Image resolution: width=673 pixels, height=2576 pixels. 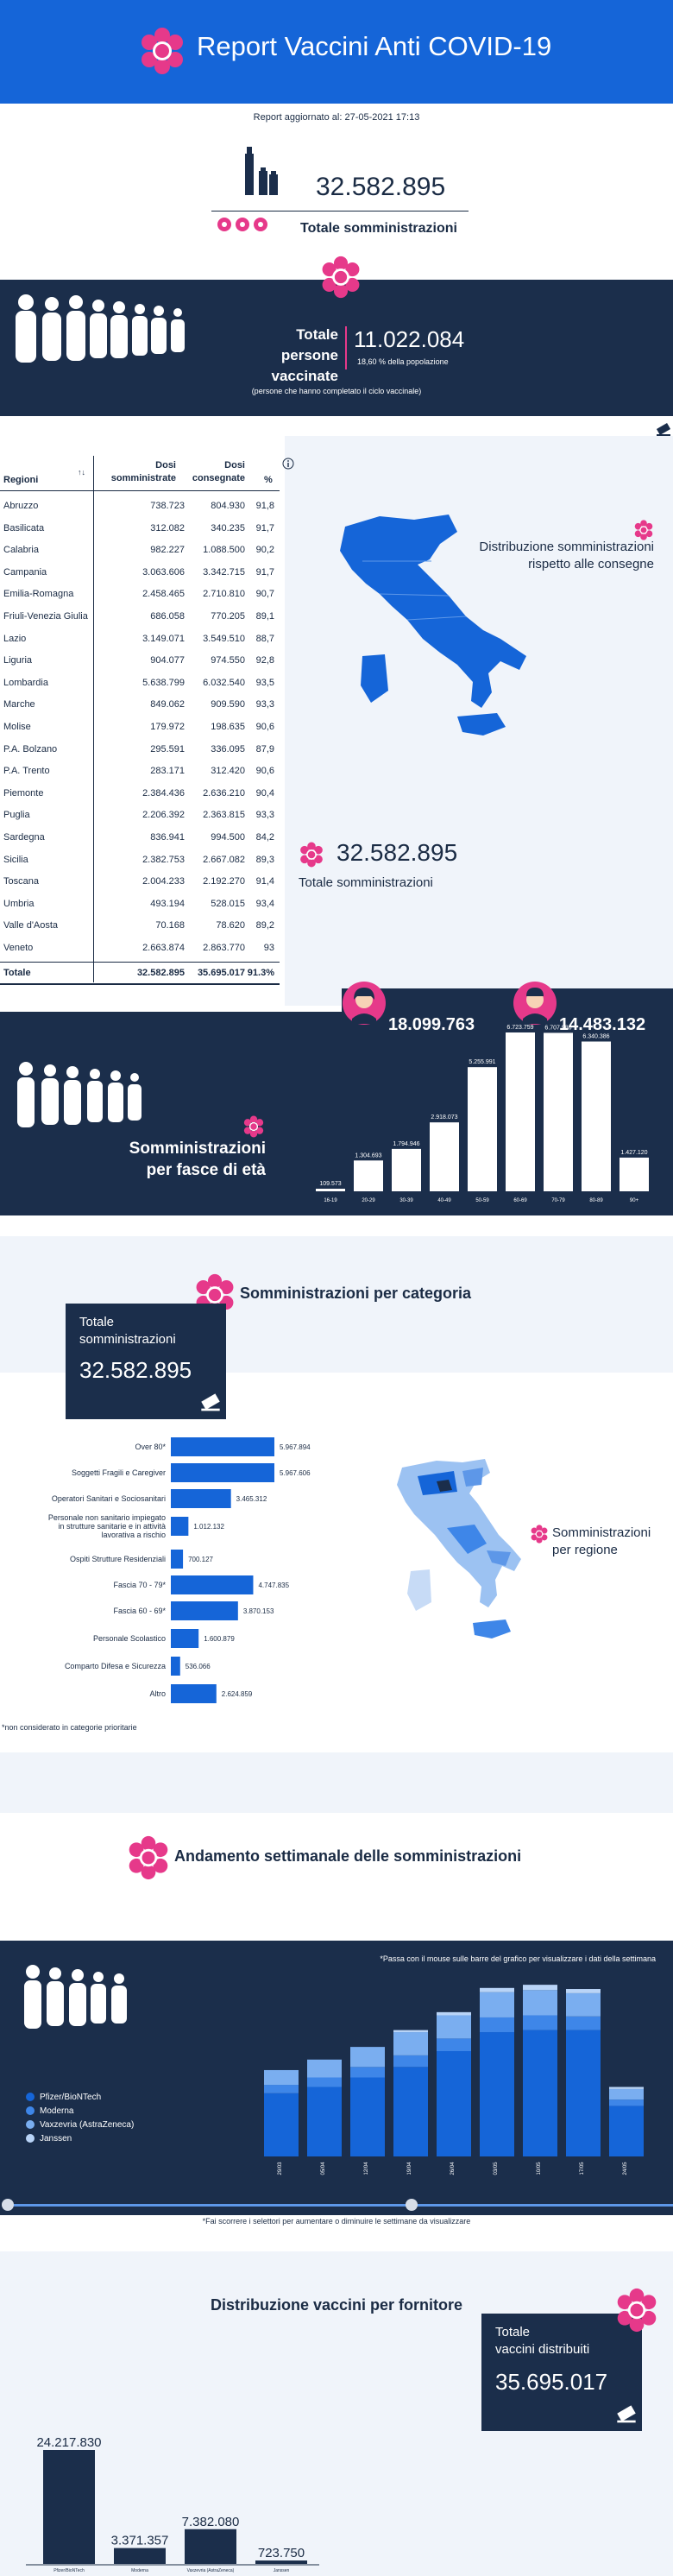 I want to click on table-row: Abruzzo 738.723 804.930 91,8, so click(x=140, y=506).